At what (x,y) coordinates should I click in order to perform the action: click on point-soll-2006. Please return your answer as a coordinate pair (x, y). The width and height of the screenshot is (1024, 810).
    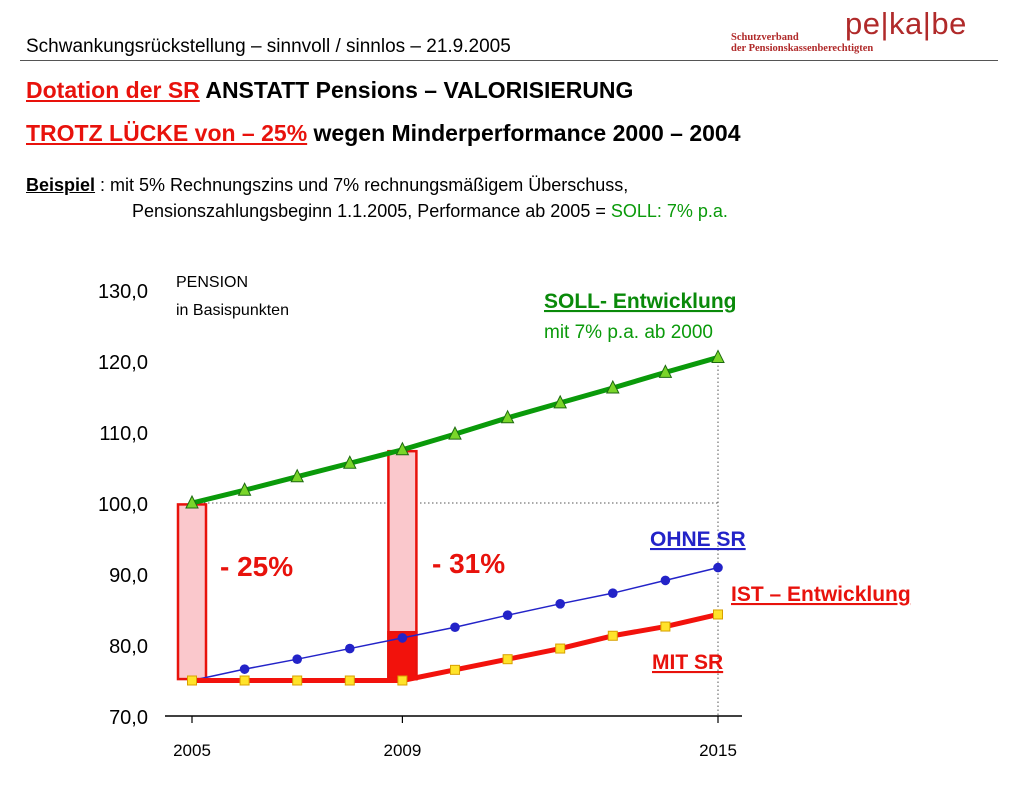
    Looking at the image, I should click on (244, 489).